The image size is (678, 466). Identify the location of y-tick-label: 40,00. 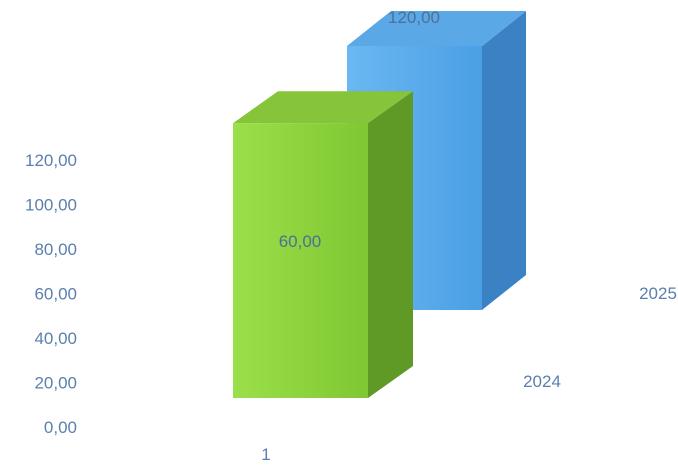
(55, 338).